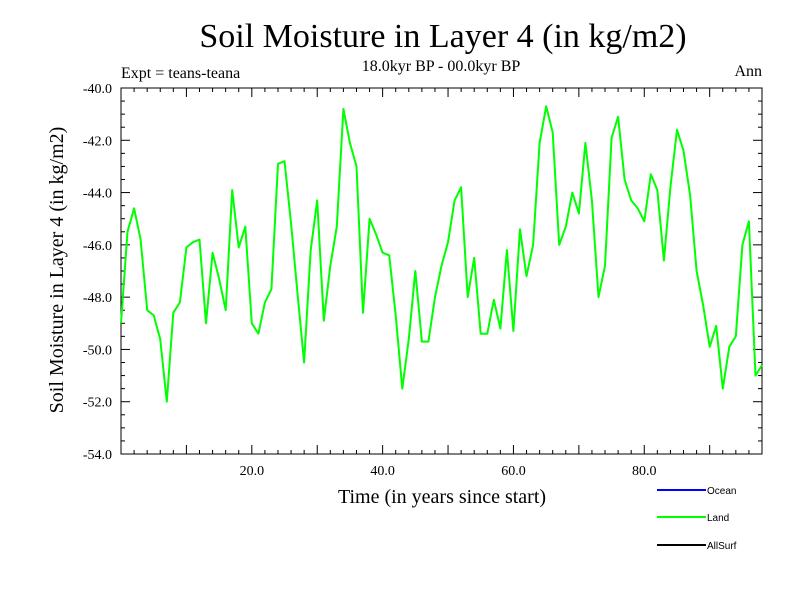 The image size is (800, 600). I want to click on legend-land-label: Land, so click(718, 518).